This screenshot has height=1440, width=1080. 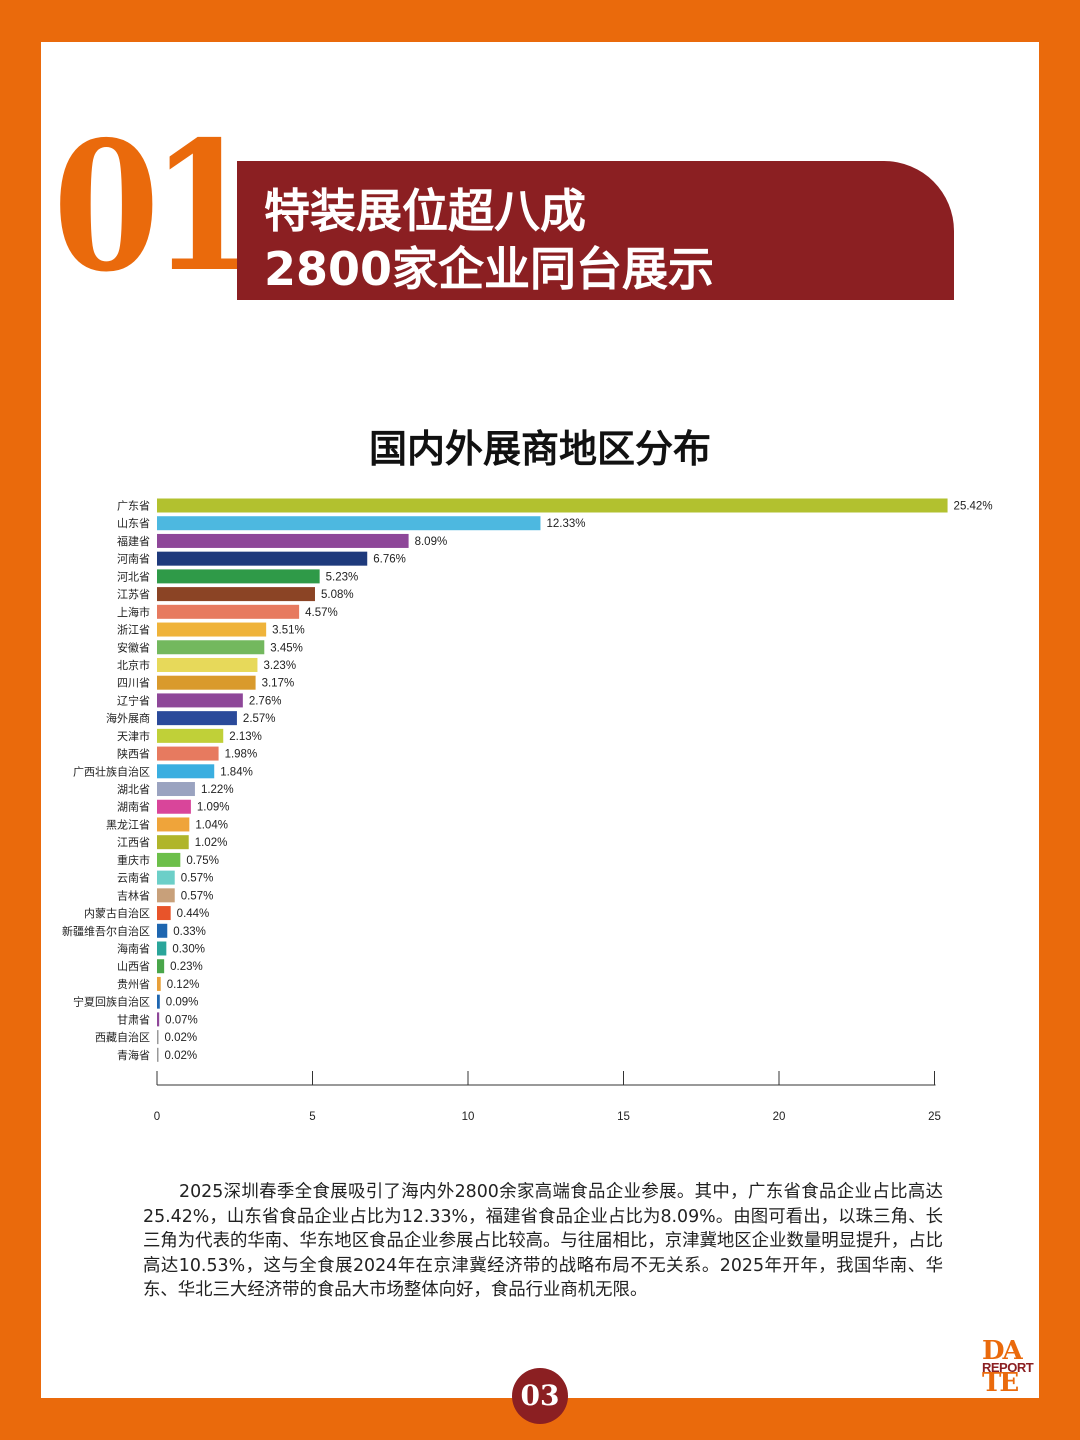 I want to click on category-label: 宁夏回族自治区, so click(x=111, y=1002).